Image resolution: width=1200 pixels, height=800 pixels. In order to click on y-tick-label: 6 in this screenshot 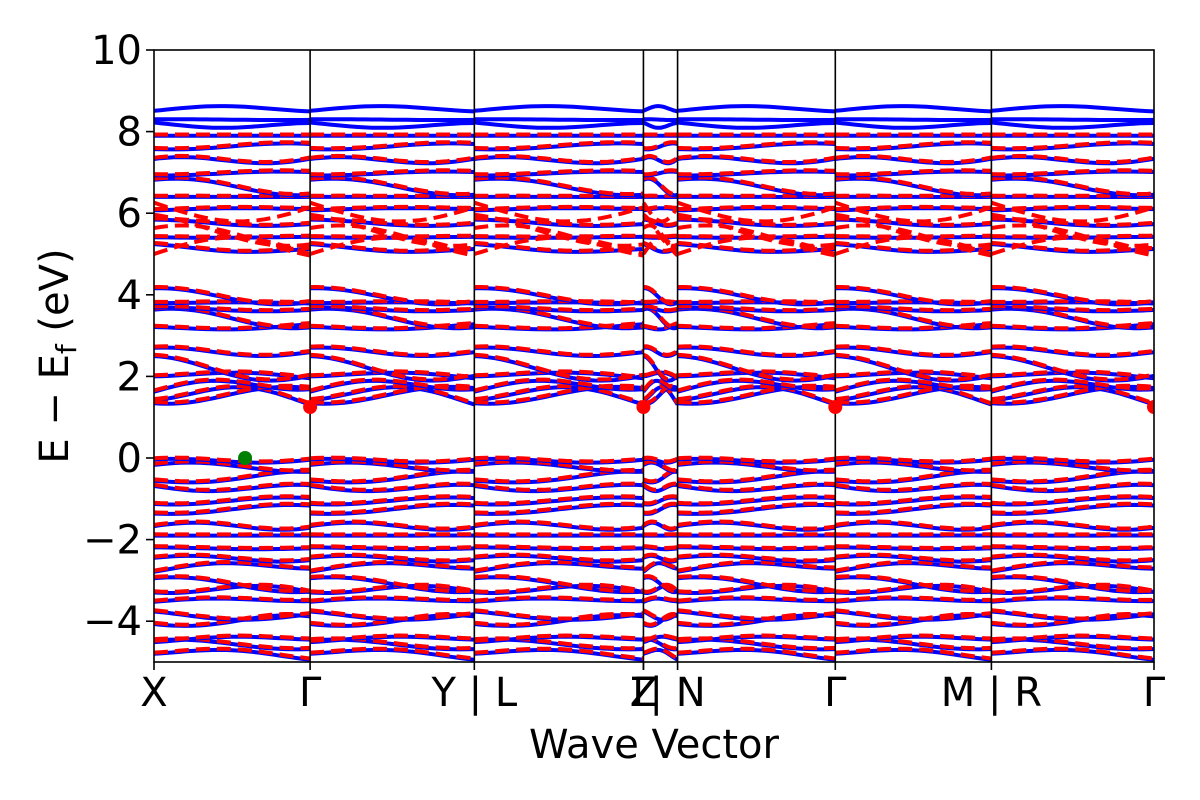, I will do `click(129, 214)`.